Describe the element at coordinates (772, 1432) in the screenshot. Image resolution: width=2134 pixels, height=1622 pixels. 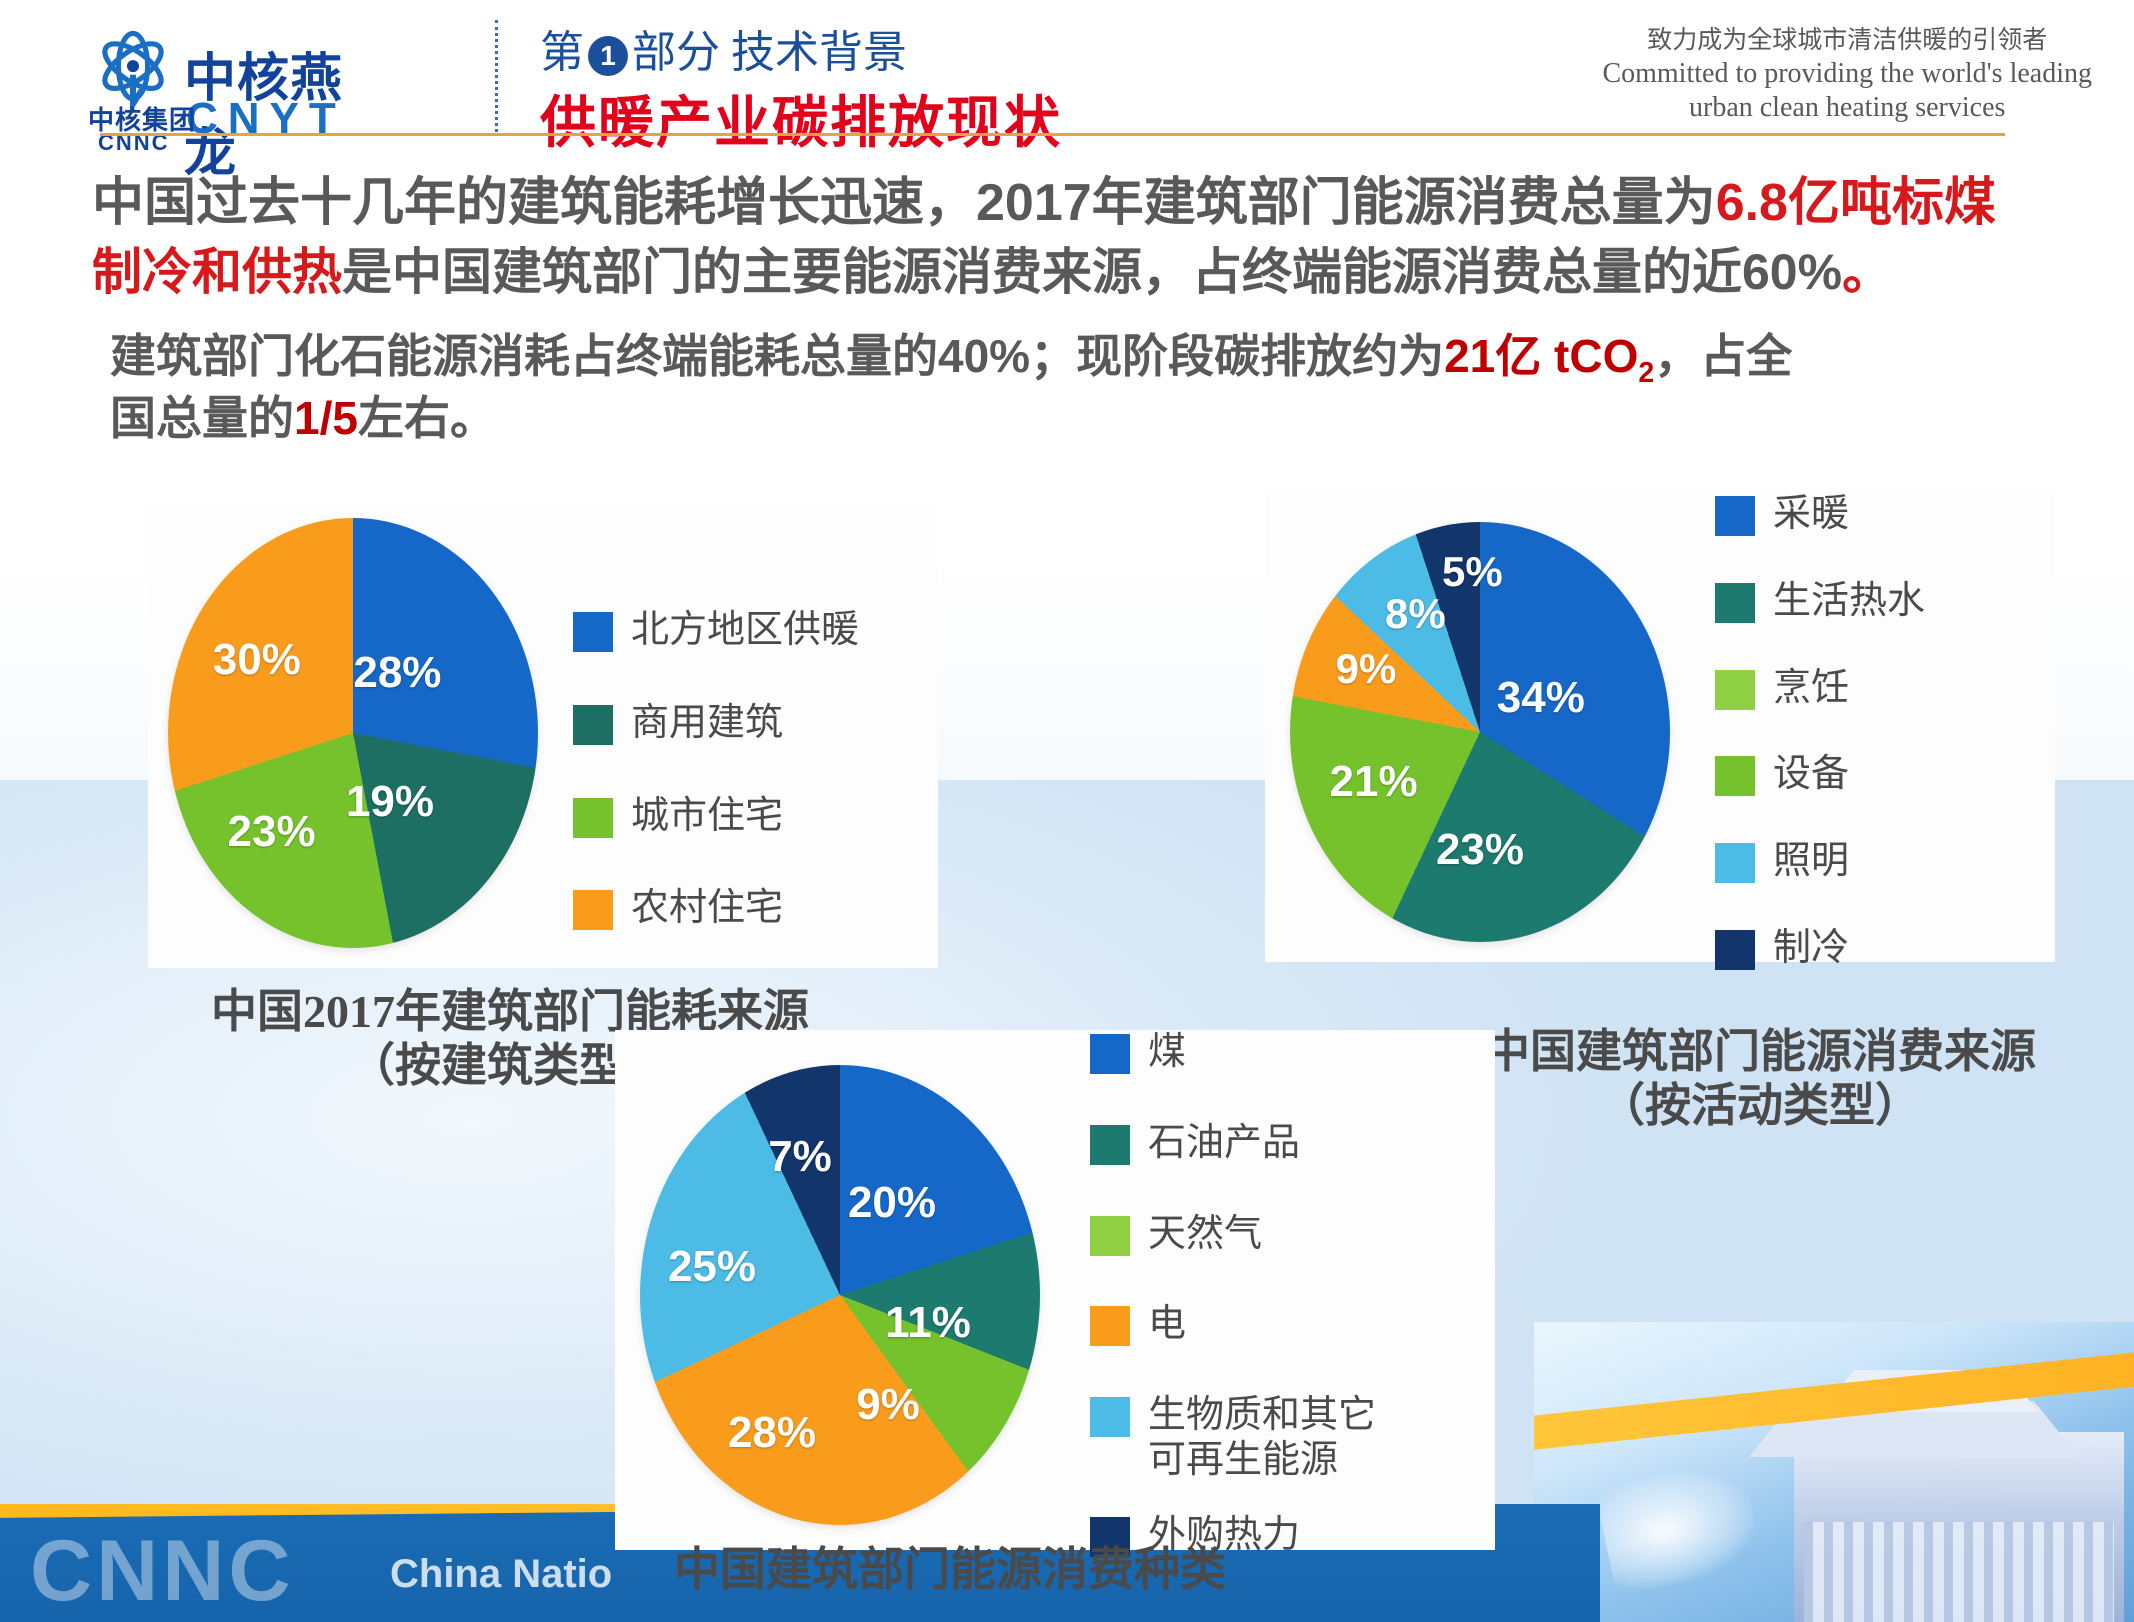
I see `pie-label-3: 28%` at that location.